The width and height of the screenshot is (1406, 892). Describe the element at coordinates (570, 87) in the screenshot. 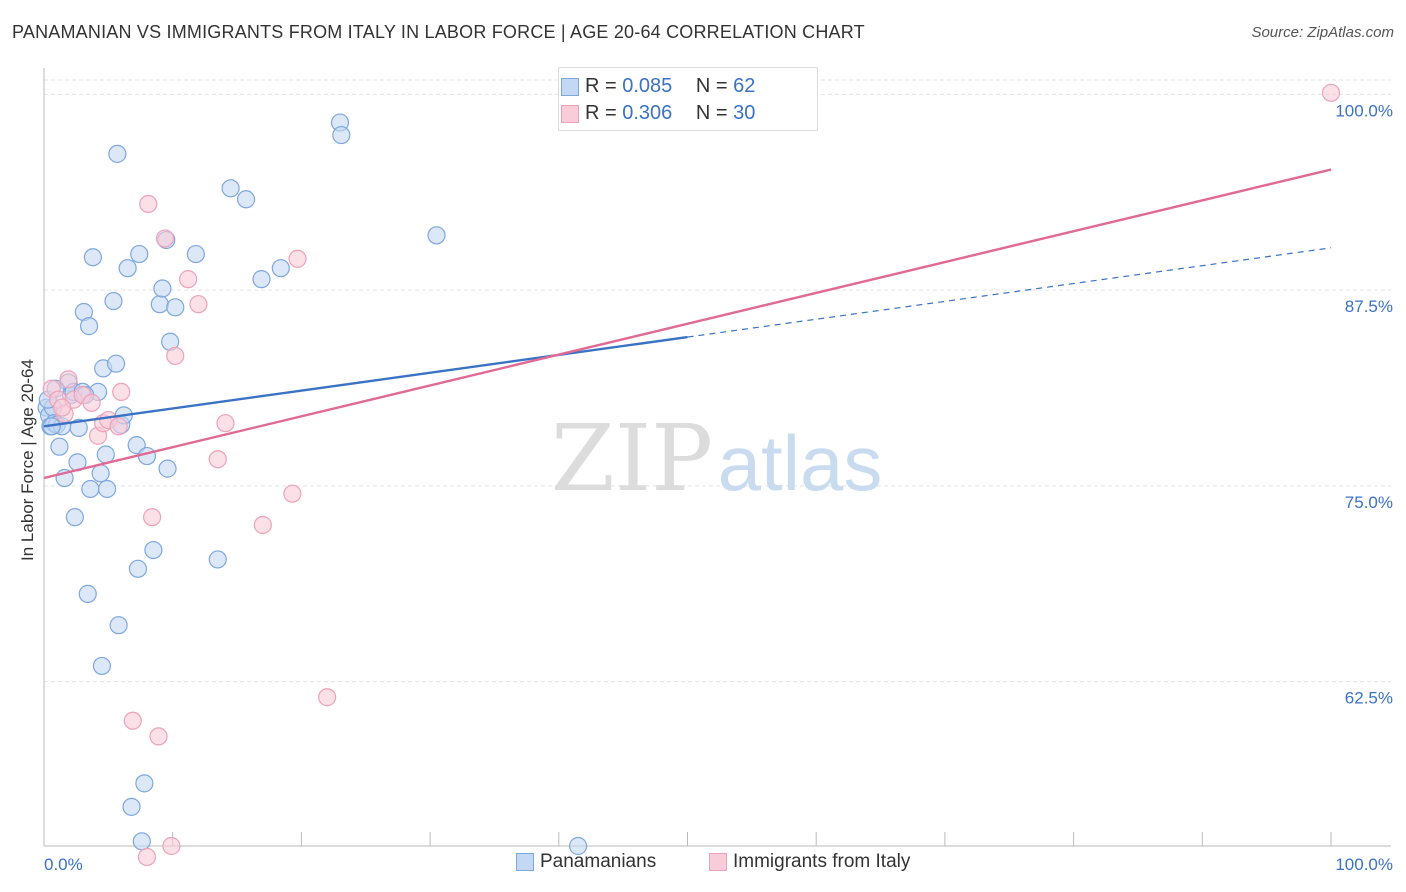

I see `panamanians-swatch` at that location.